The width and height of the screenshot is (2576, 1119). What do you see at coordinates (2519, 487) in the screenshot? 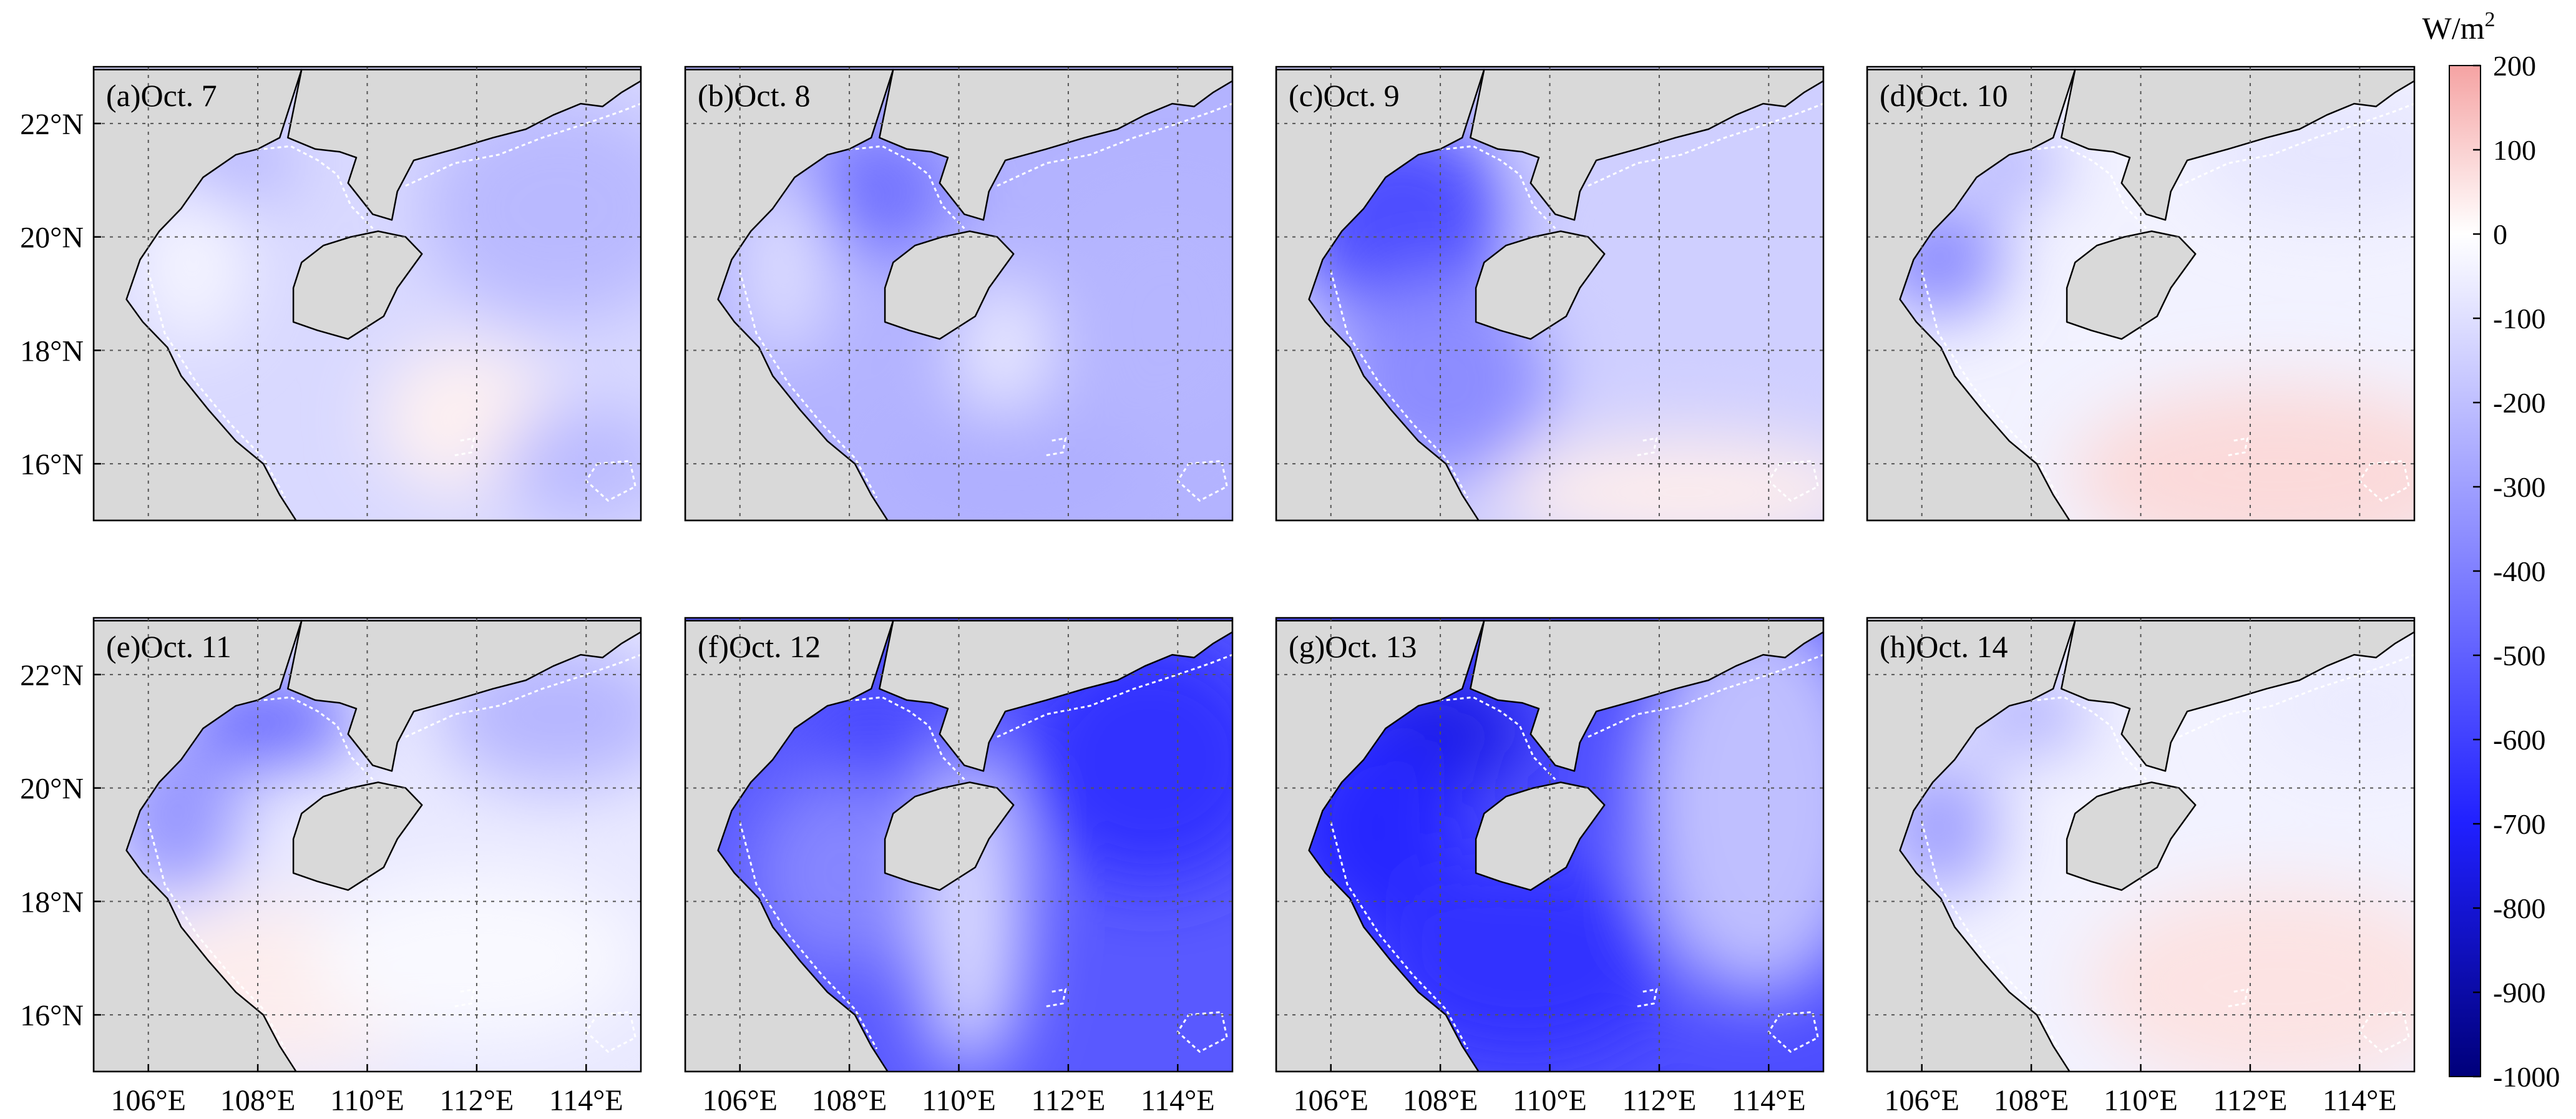
I see `colorbar-tick-label: -300` at bounding box center [2519, 487].